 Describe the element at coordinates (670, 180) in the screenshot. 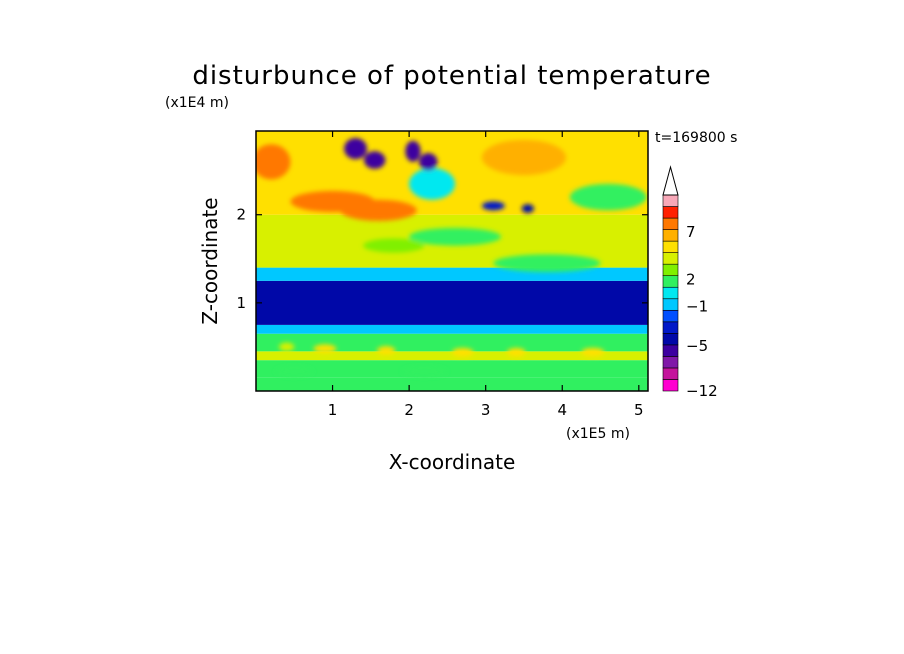

I see `colorbar-extend-arrow` at that location.